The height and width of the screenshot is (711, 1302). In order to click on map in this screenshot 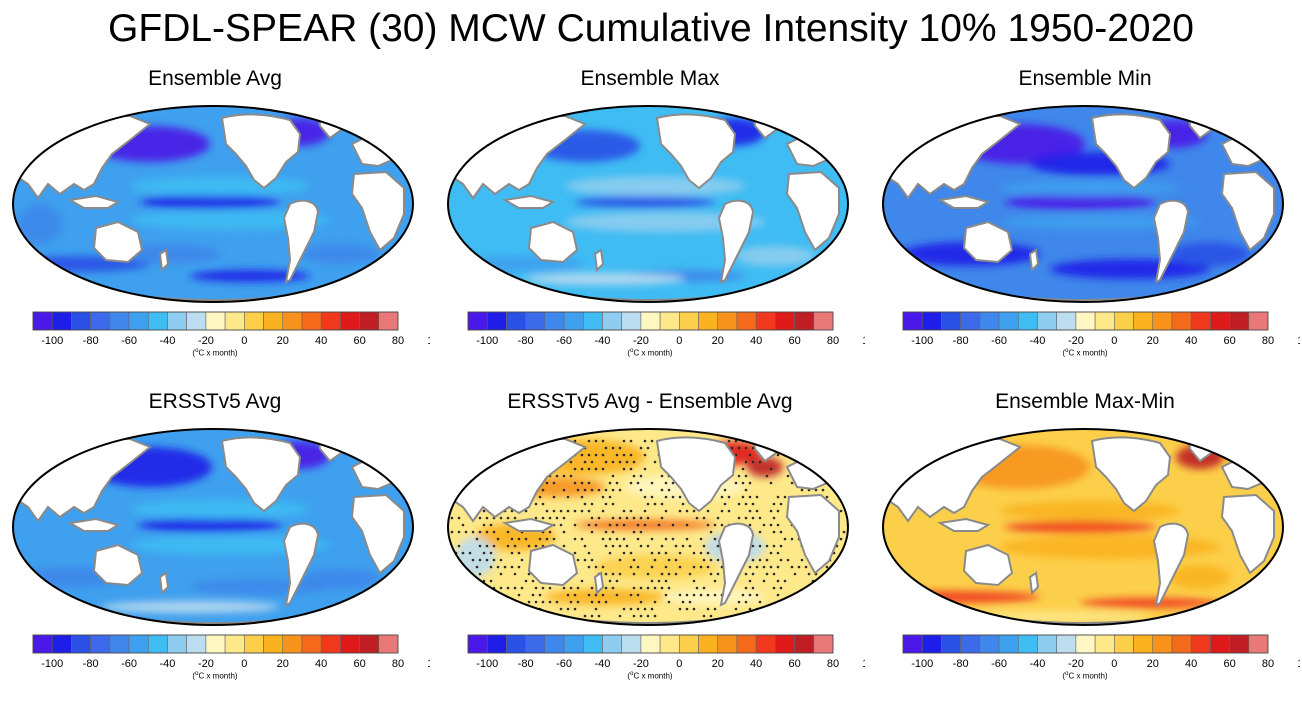, I will do `click(648, 527)`.